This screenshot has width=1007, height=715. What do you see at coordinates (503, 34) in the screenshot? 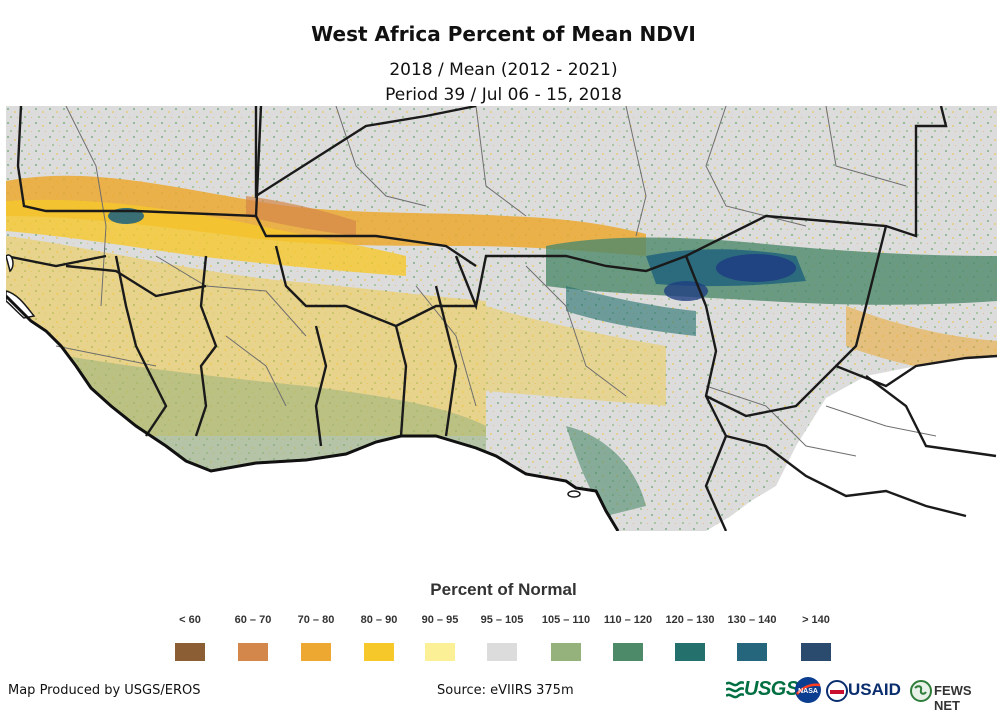
I see `map-title: West Africa Percent of Mean NDVI` at bounding box center [503, 34].